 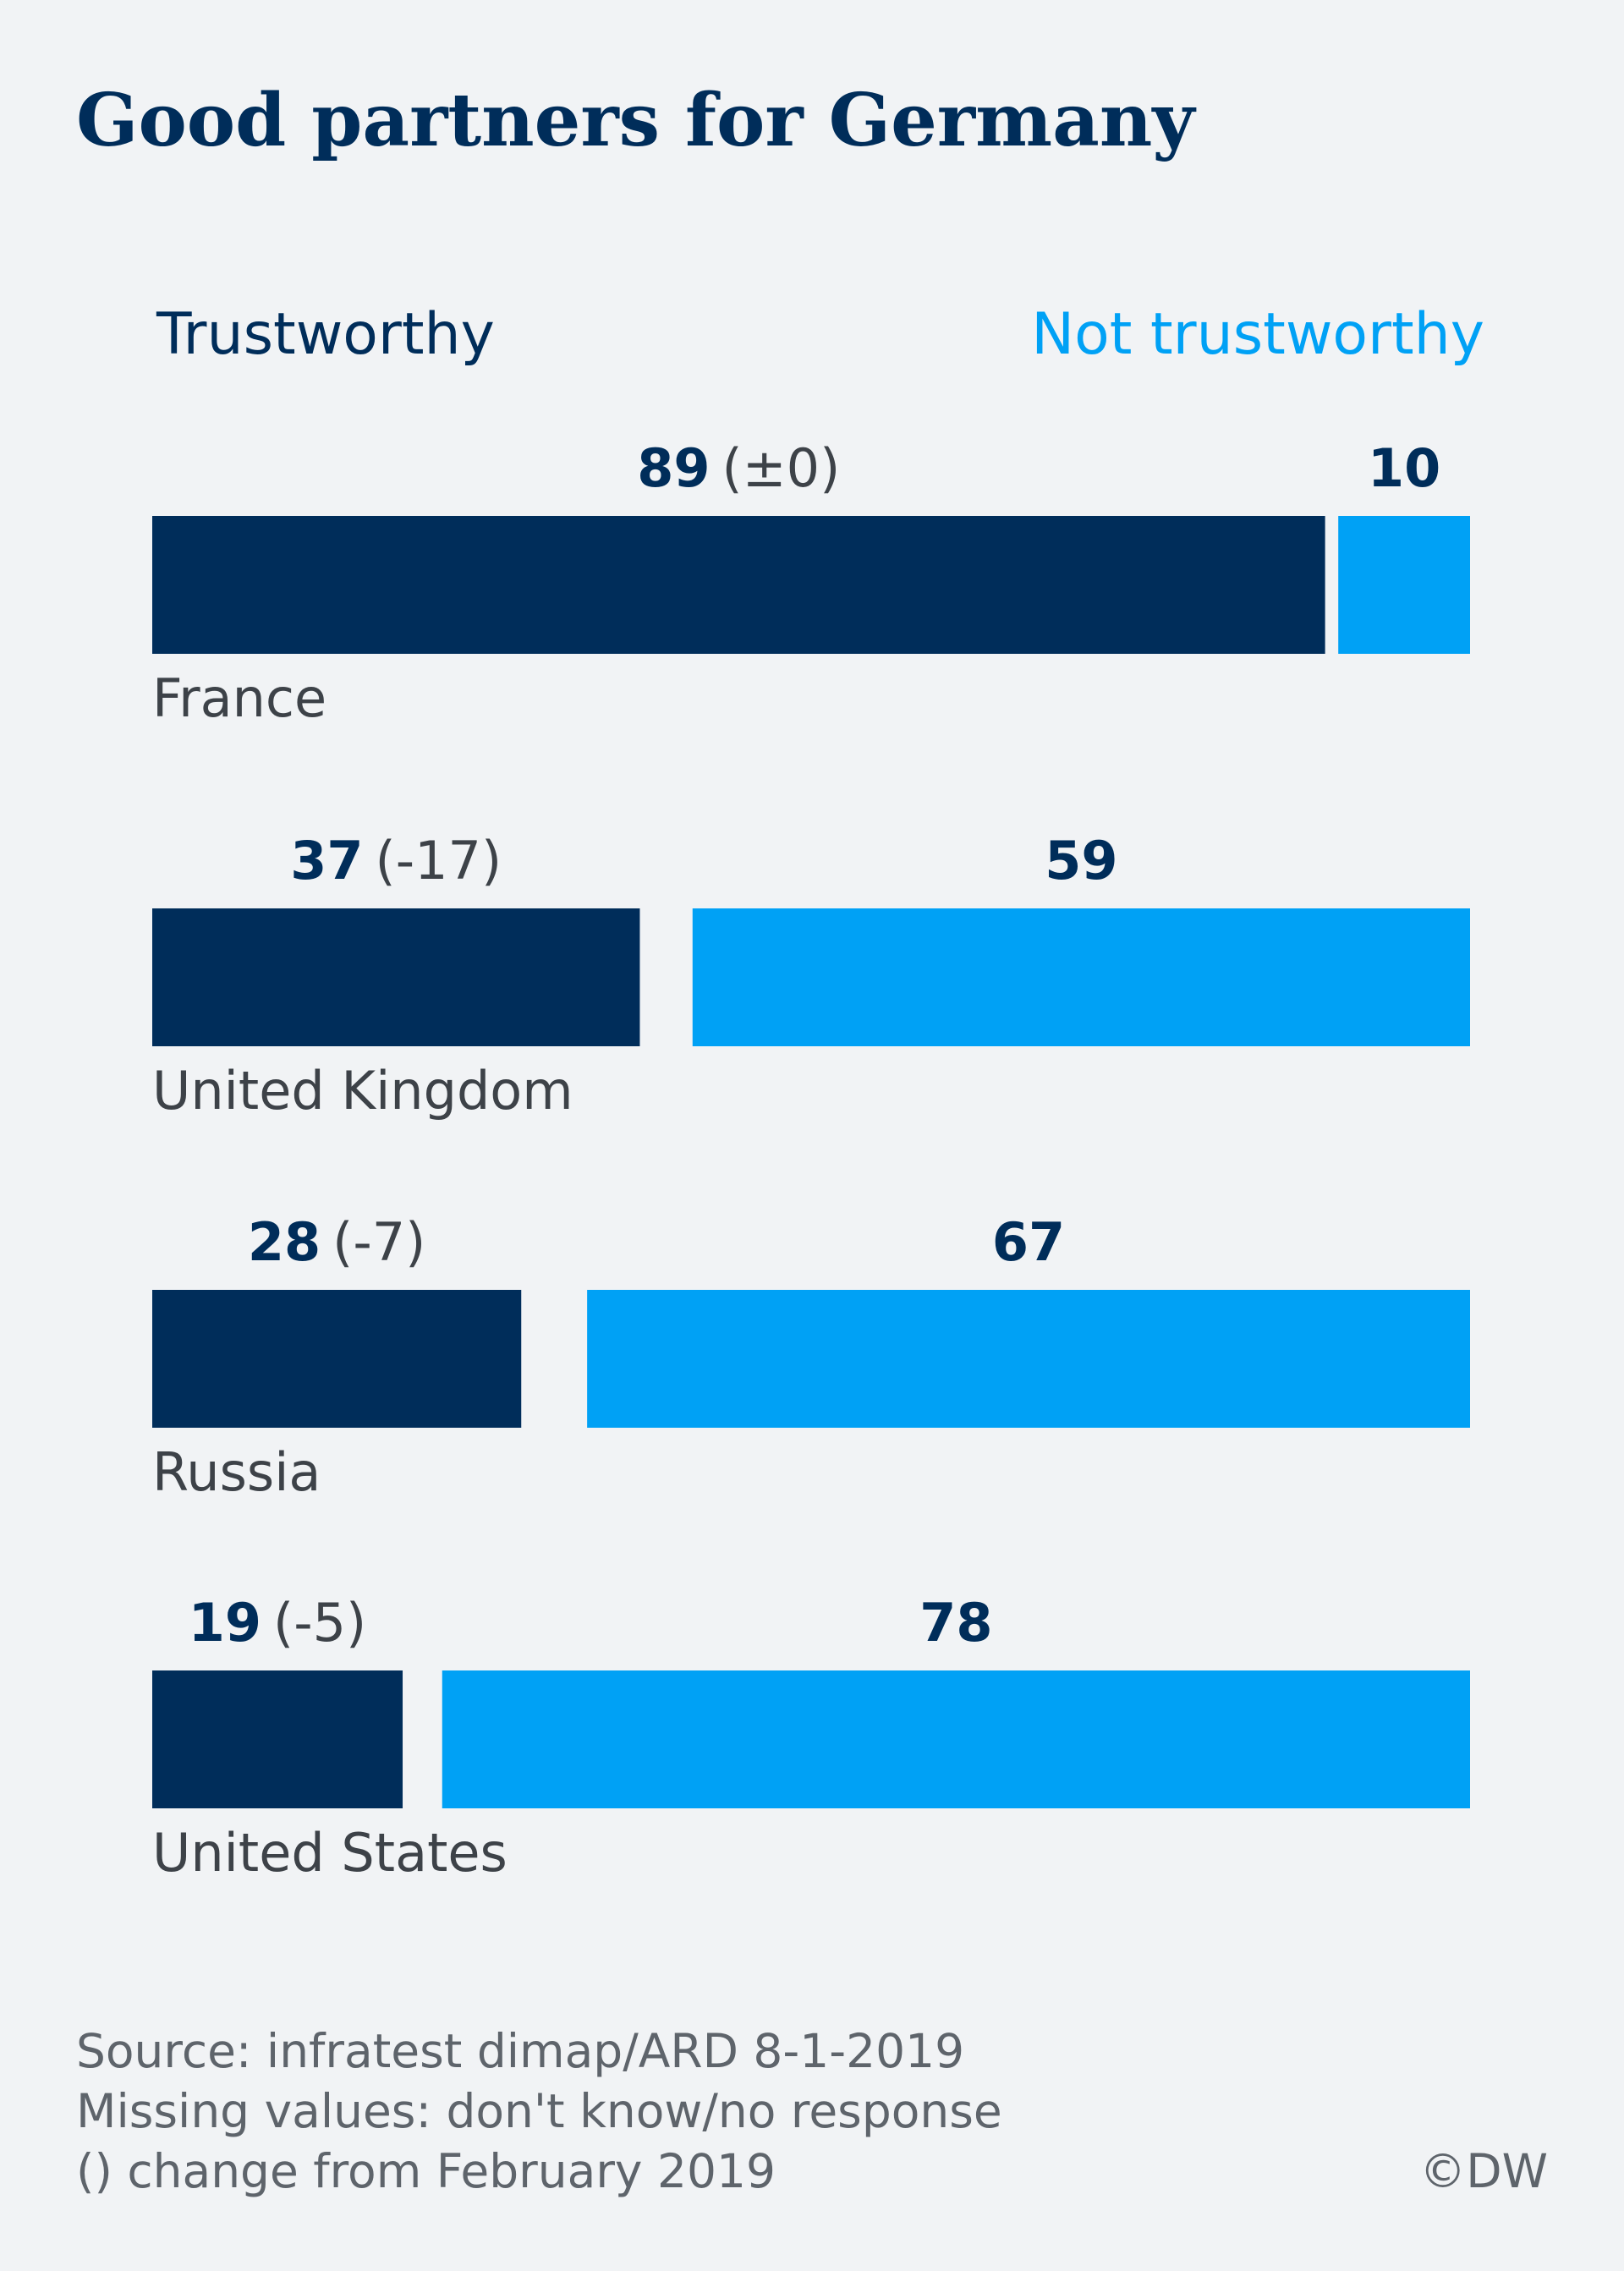 I want to click on bar-not-trustworthy-france, so click(x=1404, y=585).